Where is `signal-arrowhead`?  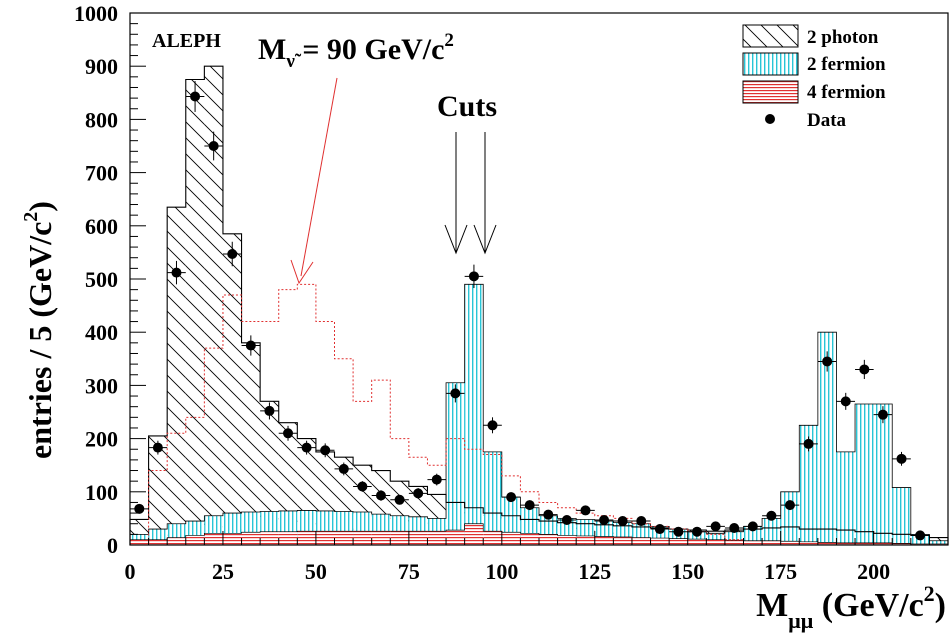
signal-arrowhead is located at coordinates (302, 272).